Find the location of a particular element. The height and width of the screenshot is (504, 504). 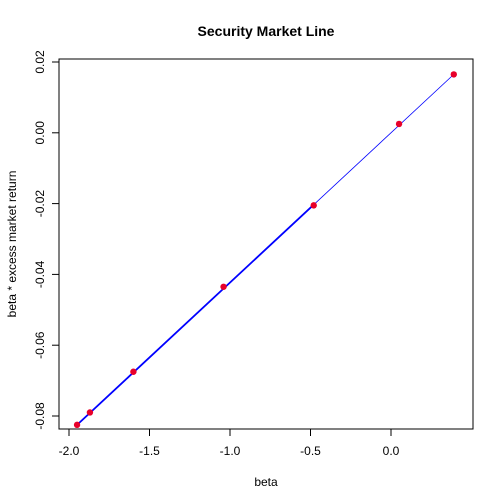

chart-title: Security Market Line is located at coordinates (266, 31).